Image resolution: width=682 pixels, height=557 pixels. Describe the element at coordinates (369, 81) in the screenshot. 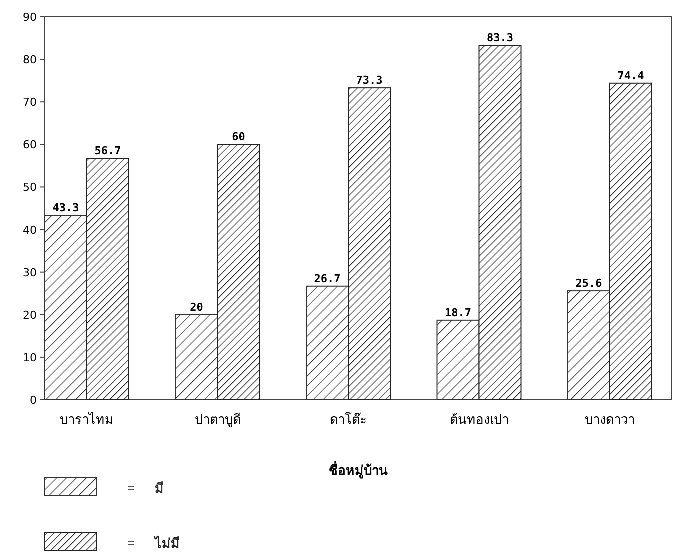

I see `data-label: 73.3` at that location.